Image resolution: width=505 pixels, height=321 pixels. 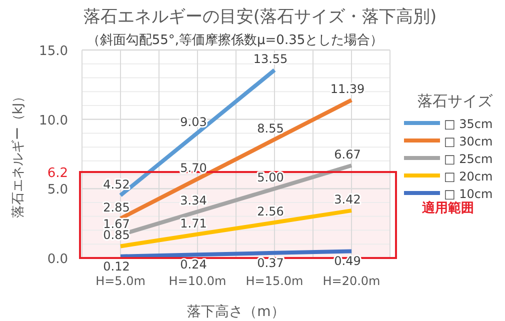 I want to click on data-label: 11.39, so click(x=347, y=89).